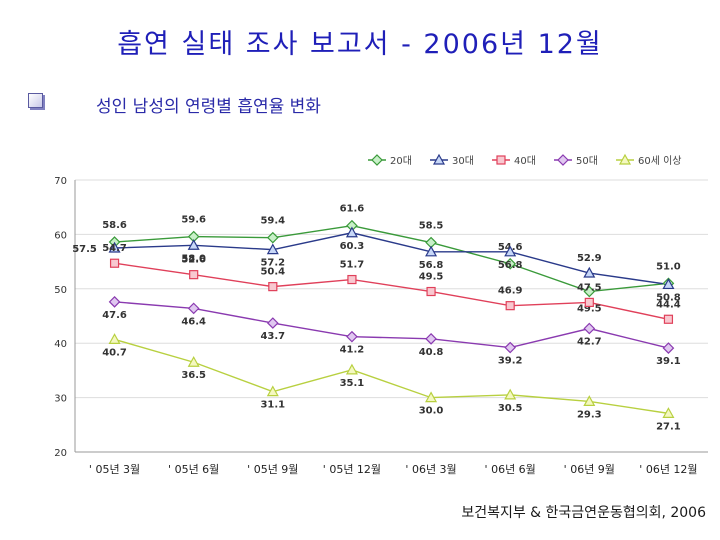  Describe the element at coordinates (431, 352) in the screenshot. I see `data-label: 40.8` at that location.